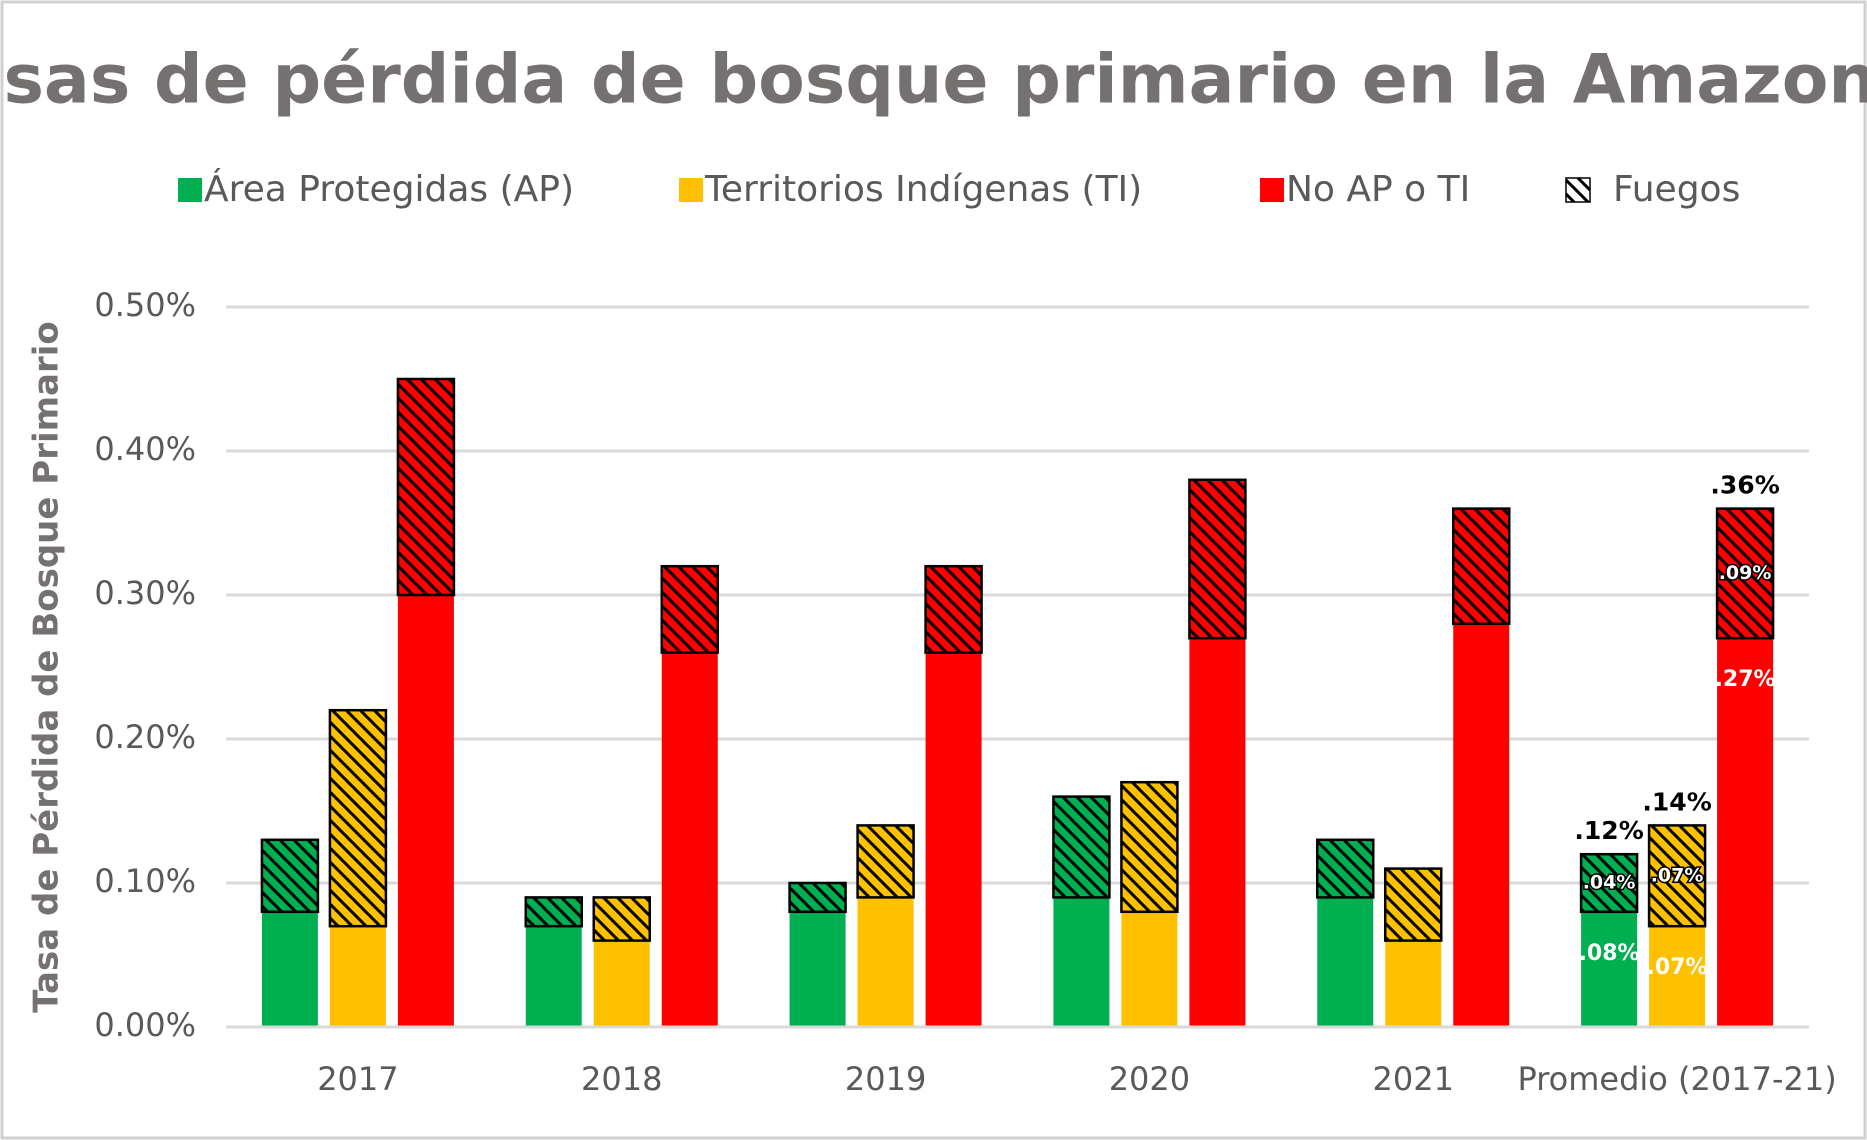  What do you see at coordinates (145, 737) in the screenshot?
I see `y-tick-label: 0.20%` at bounding box center [145, 737].